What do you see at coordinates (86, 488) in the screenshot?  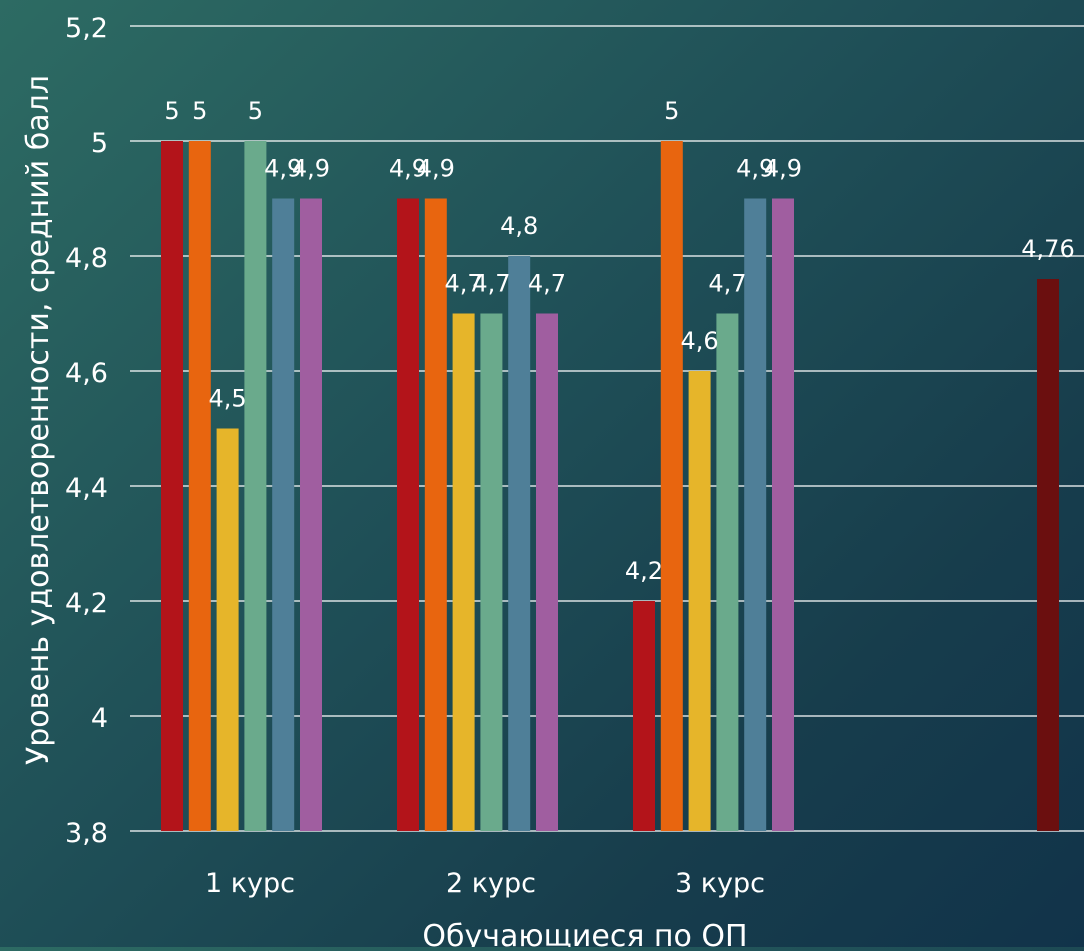 I see `y-tick-label: 4,4` at bounding box center [86, 488].